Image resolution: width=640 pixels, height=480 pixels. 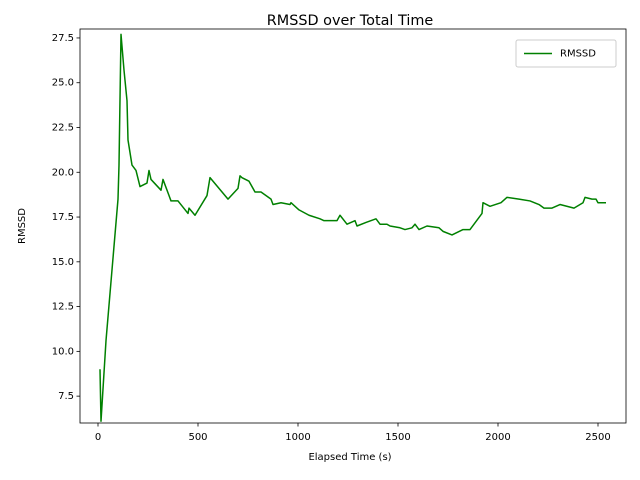 What do you see at coordinates (63, 262) in the screenshot?
I see `y-tick-label: 15.0` at bounding box center [63, 262].